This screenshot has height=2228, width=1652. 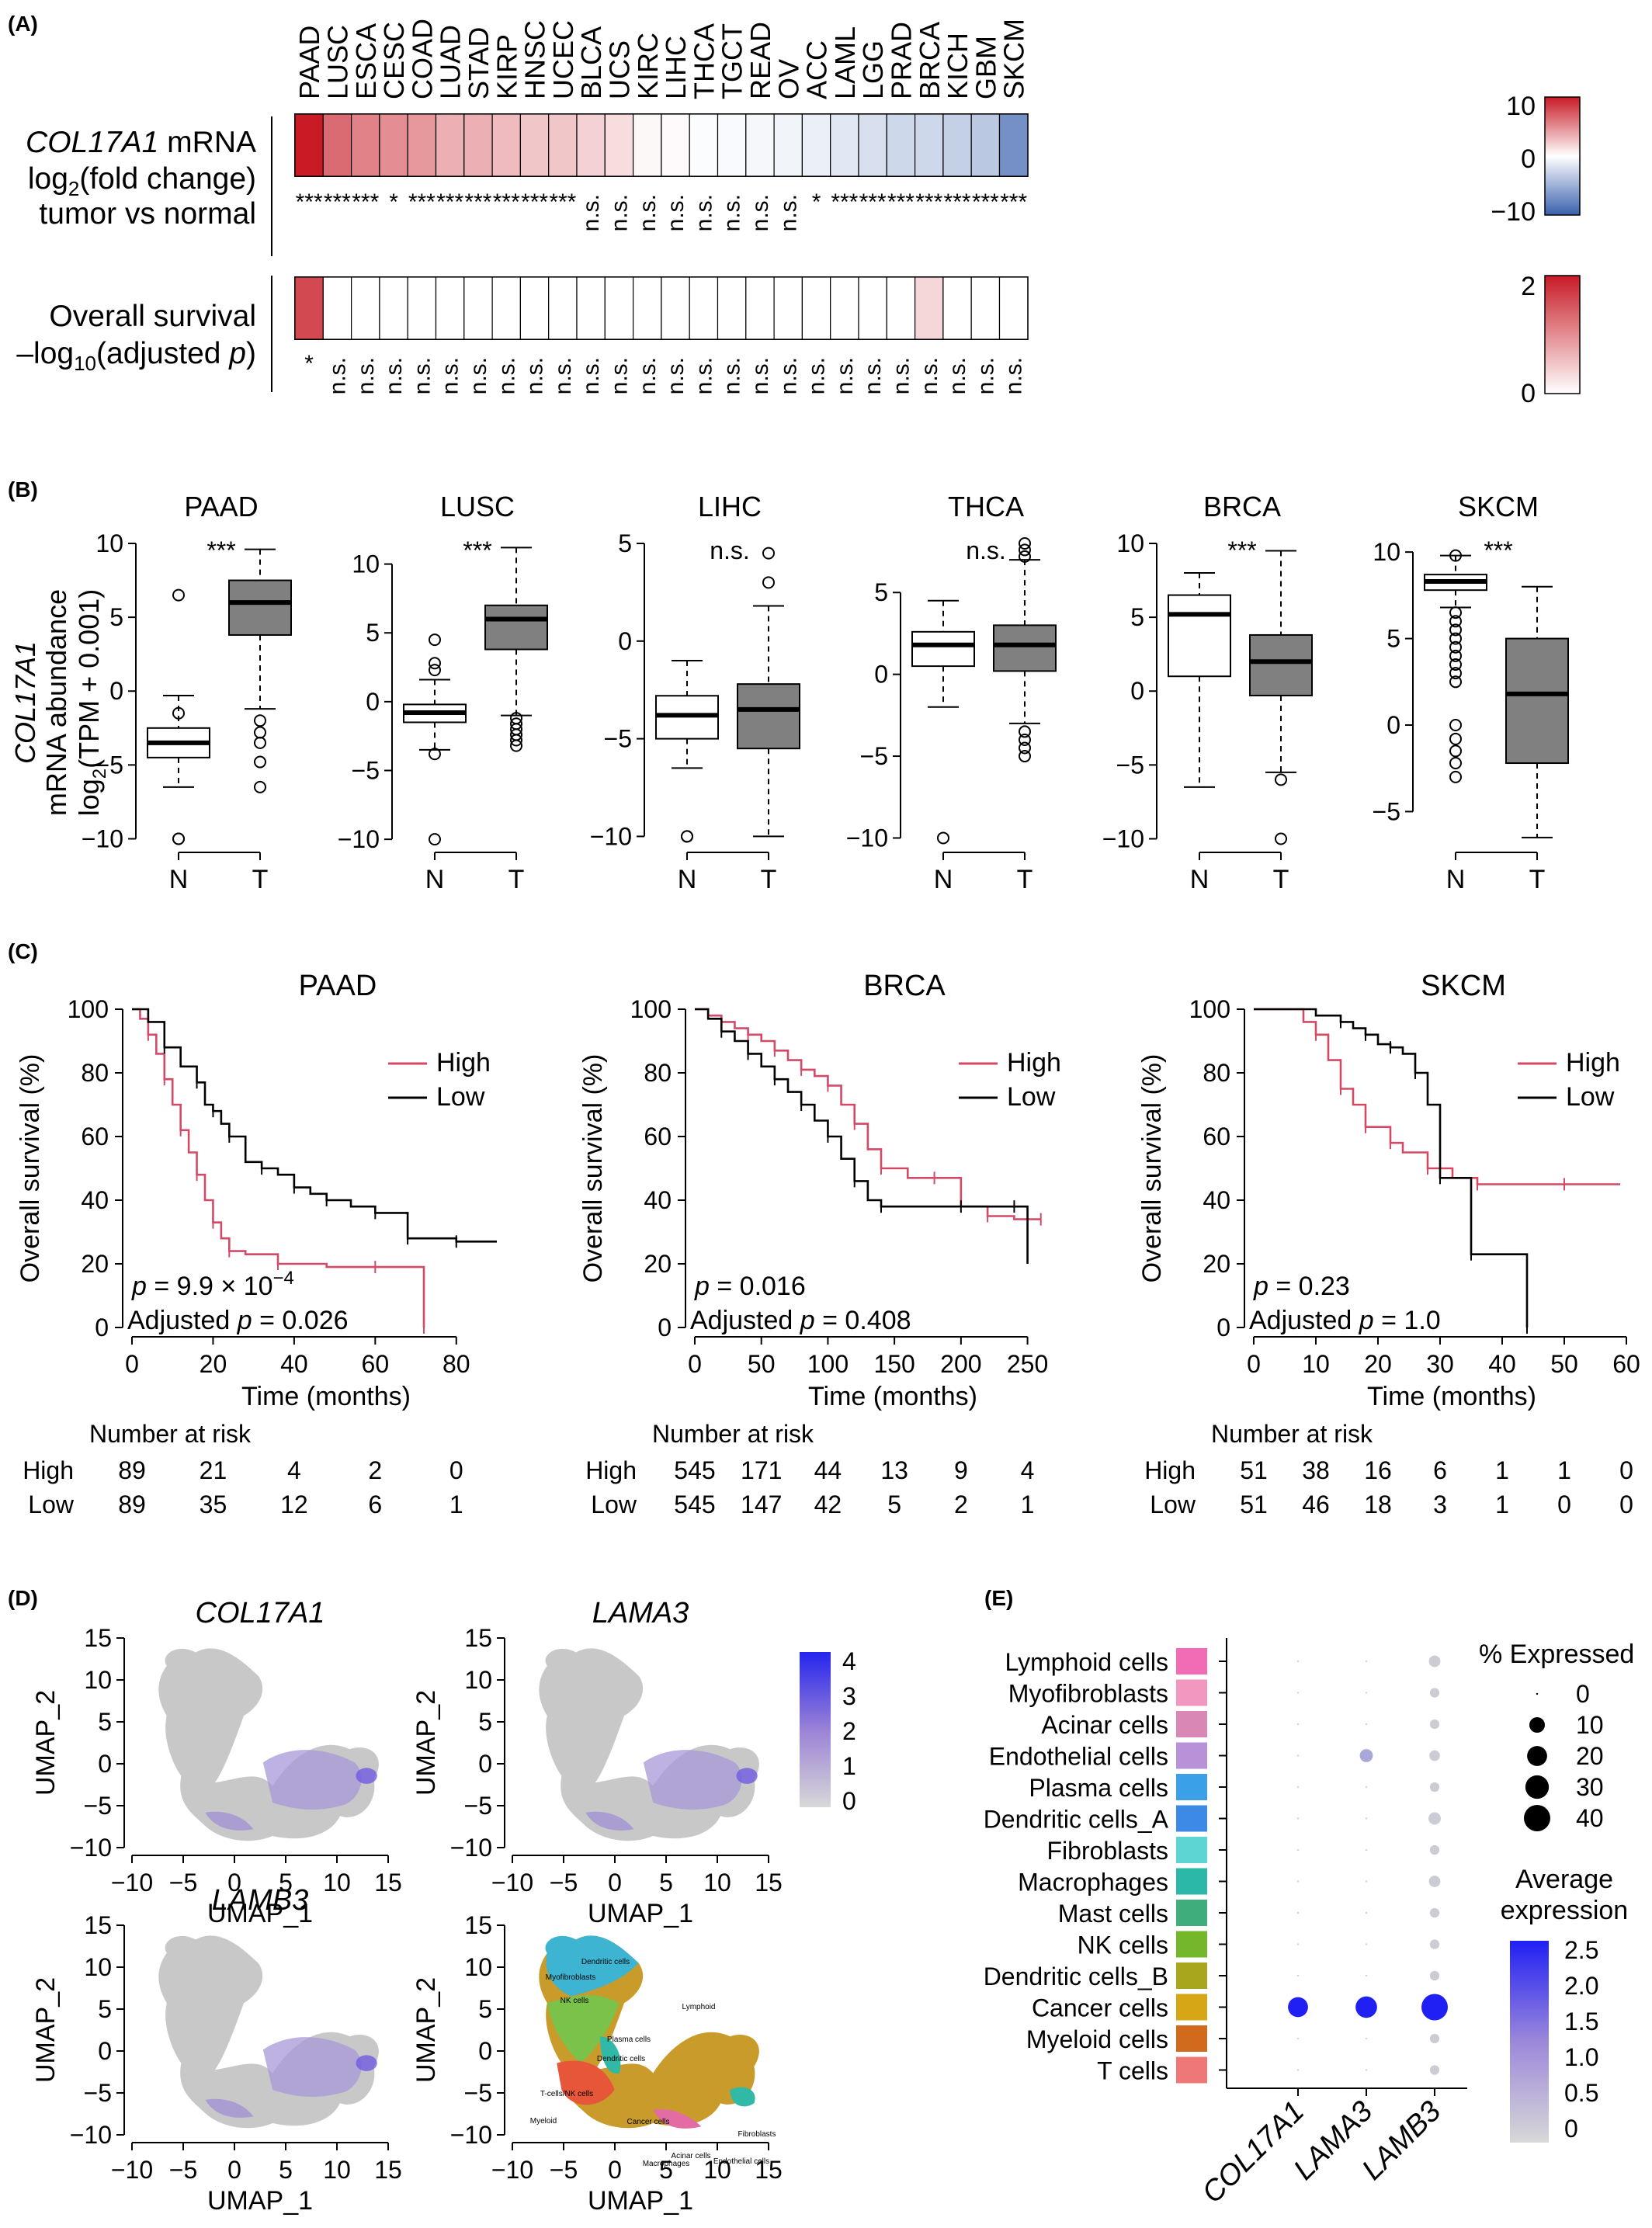 I want to click on risk-value-brca-low: 1, so click(x=1028, y=1504).